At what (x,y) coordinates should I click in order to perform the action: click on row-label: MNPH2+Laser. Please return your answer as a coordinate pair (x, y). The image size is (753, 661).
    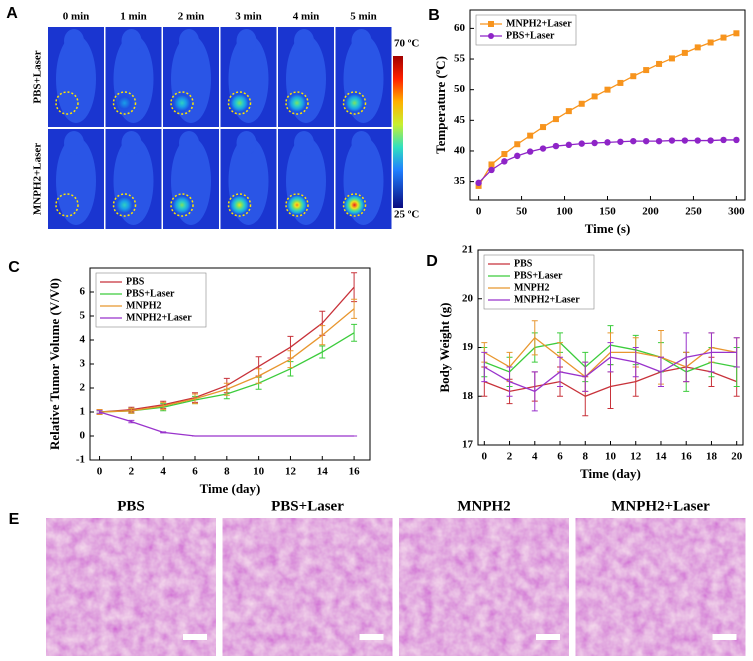
    Looking at the image, I should click on (38, 179).